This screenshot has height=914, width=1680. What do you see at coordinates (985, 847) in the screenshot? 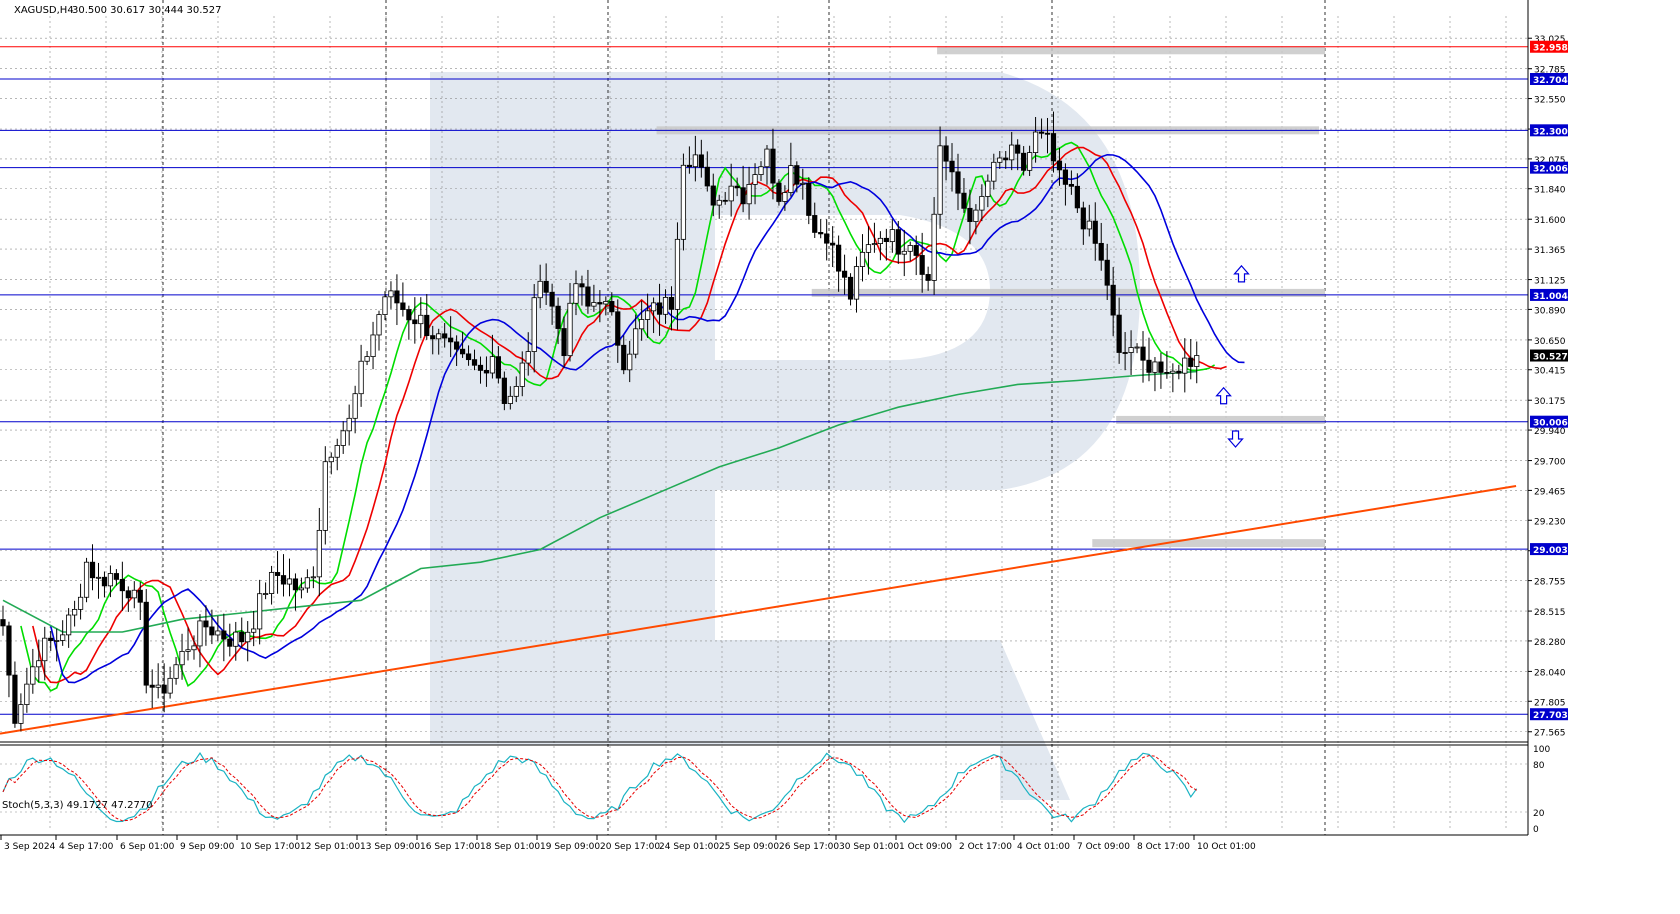
I see `x-tick-label: 2 Oct 17:00` at bounding box center [985, 847].